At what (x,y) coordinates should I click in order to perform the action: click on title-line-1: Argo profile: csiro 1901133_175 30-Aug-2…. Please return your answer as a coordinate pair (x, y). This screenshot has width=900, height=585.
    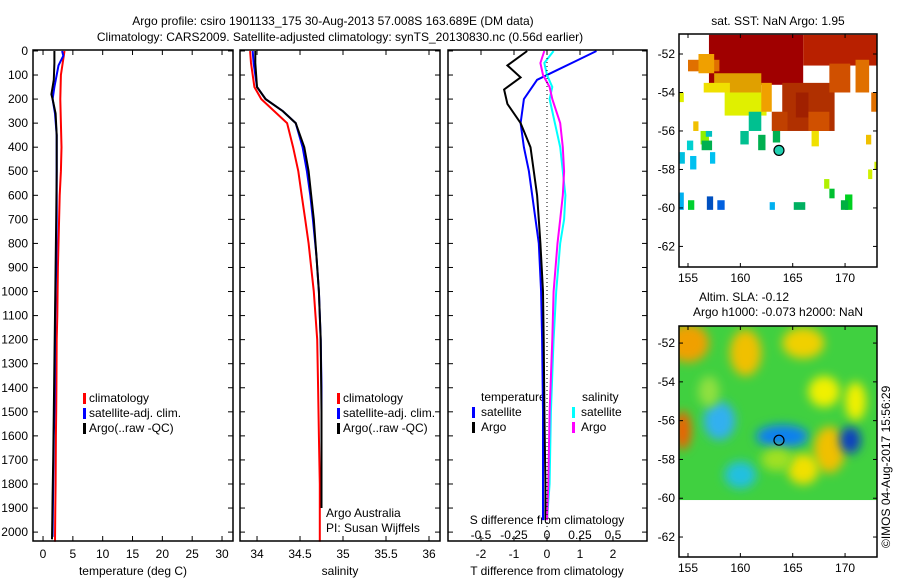
    Looking at the image, I should click on (332, 21).